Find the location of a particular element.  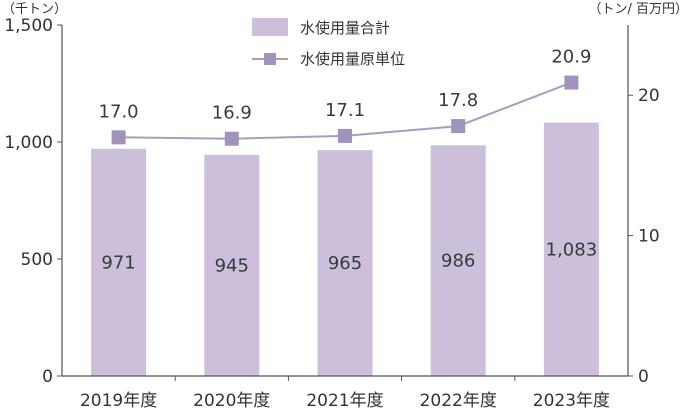

bar-value-label: 1,083 is located at coordinates (572, 249).